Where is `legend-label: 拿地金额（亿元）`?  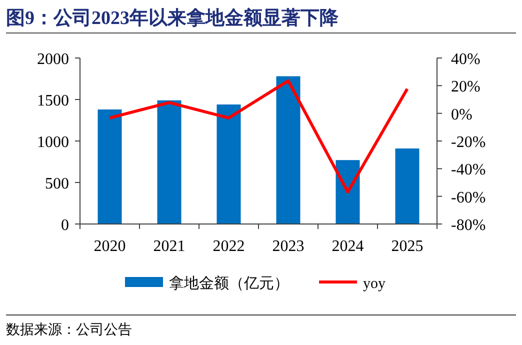 legend-label: 拿地金额（亿元） is located at coordinates (229, 283).